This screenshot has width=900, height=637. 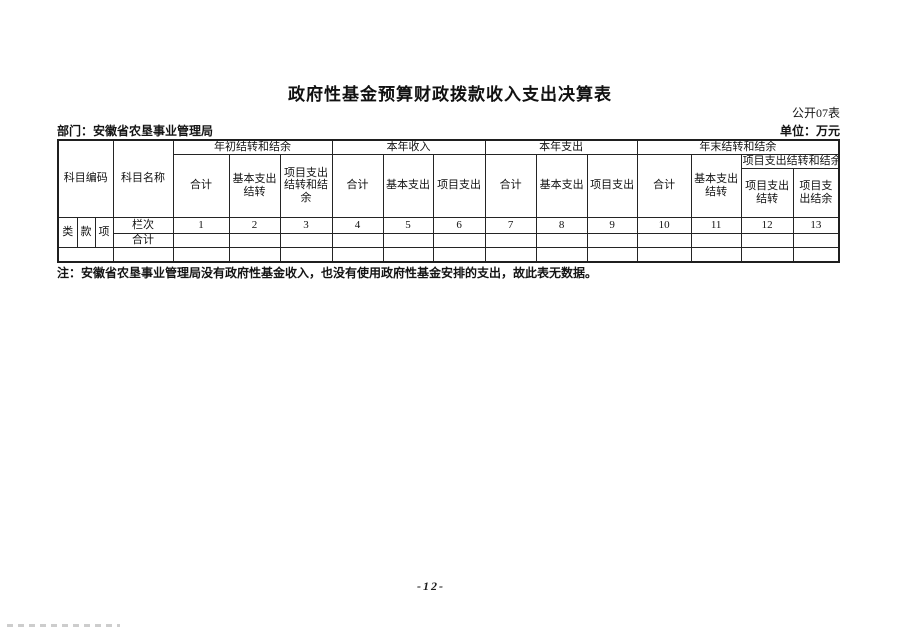 What do you see at coordinates (86, 232) in the screenshot?
I see `code-col-section: 款` at bounding box center [86, 232].